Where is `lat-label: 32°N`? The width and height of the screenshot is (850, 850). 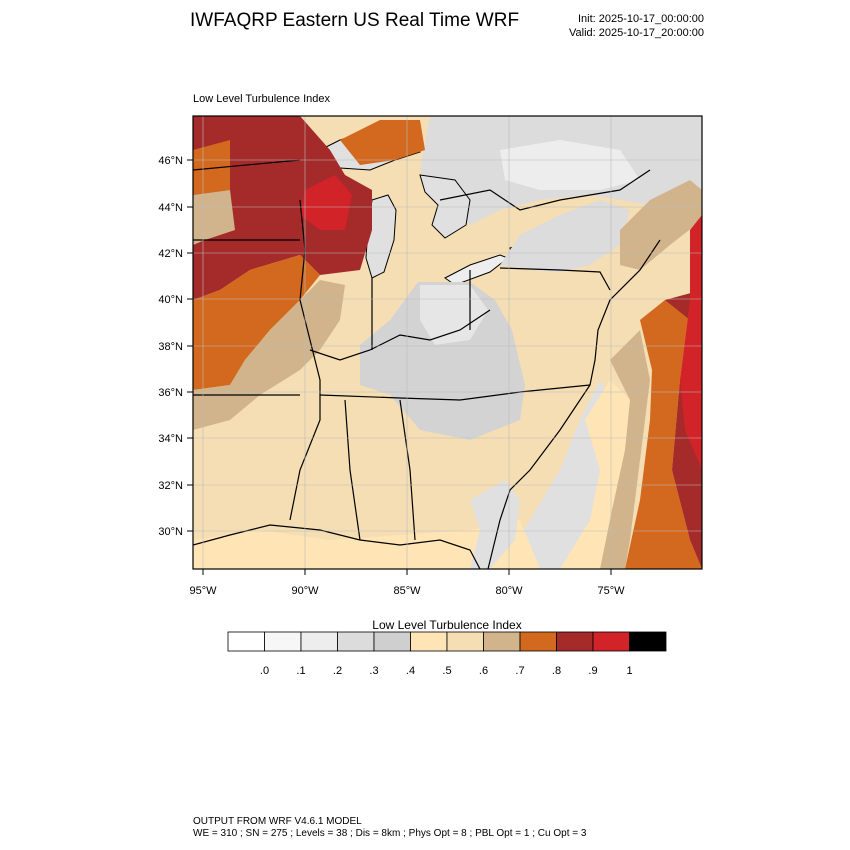 lat-label: 32°N is located at coordinates (170, 486).